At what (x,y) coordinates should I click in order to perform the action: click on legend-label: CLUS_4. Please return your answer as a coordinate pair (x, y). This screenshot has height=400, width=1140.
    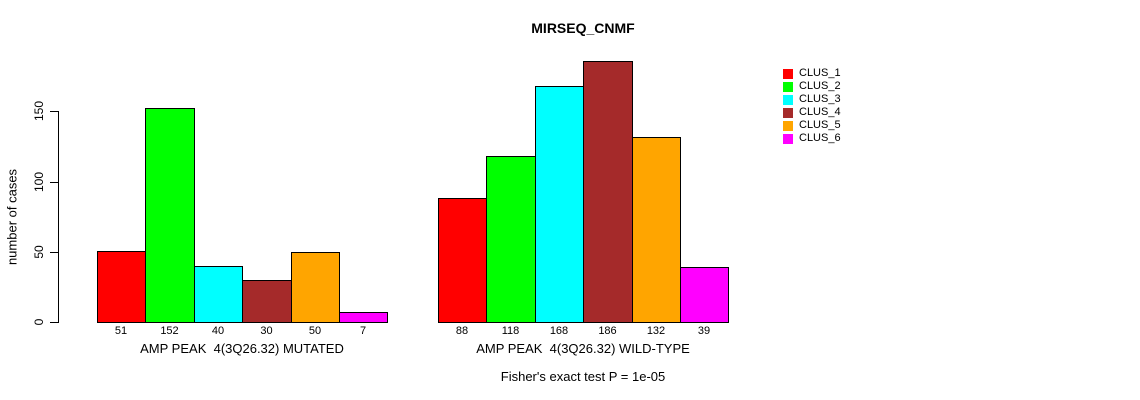
    Looking at the image, I should click on (820, 112).